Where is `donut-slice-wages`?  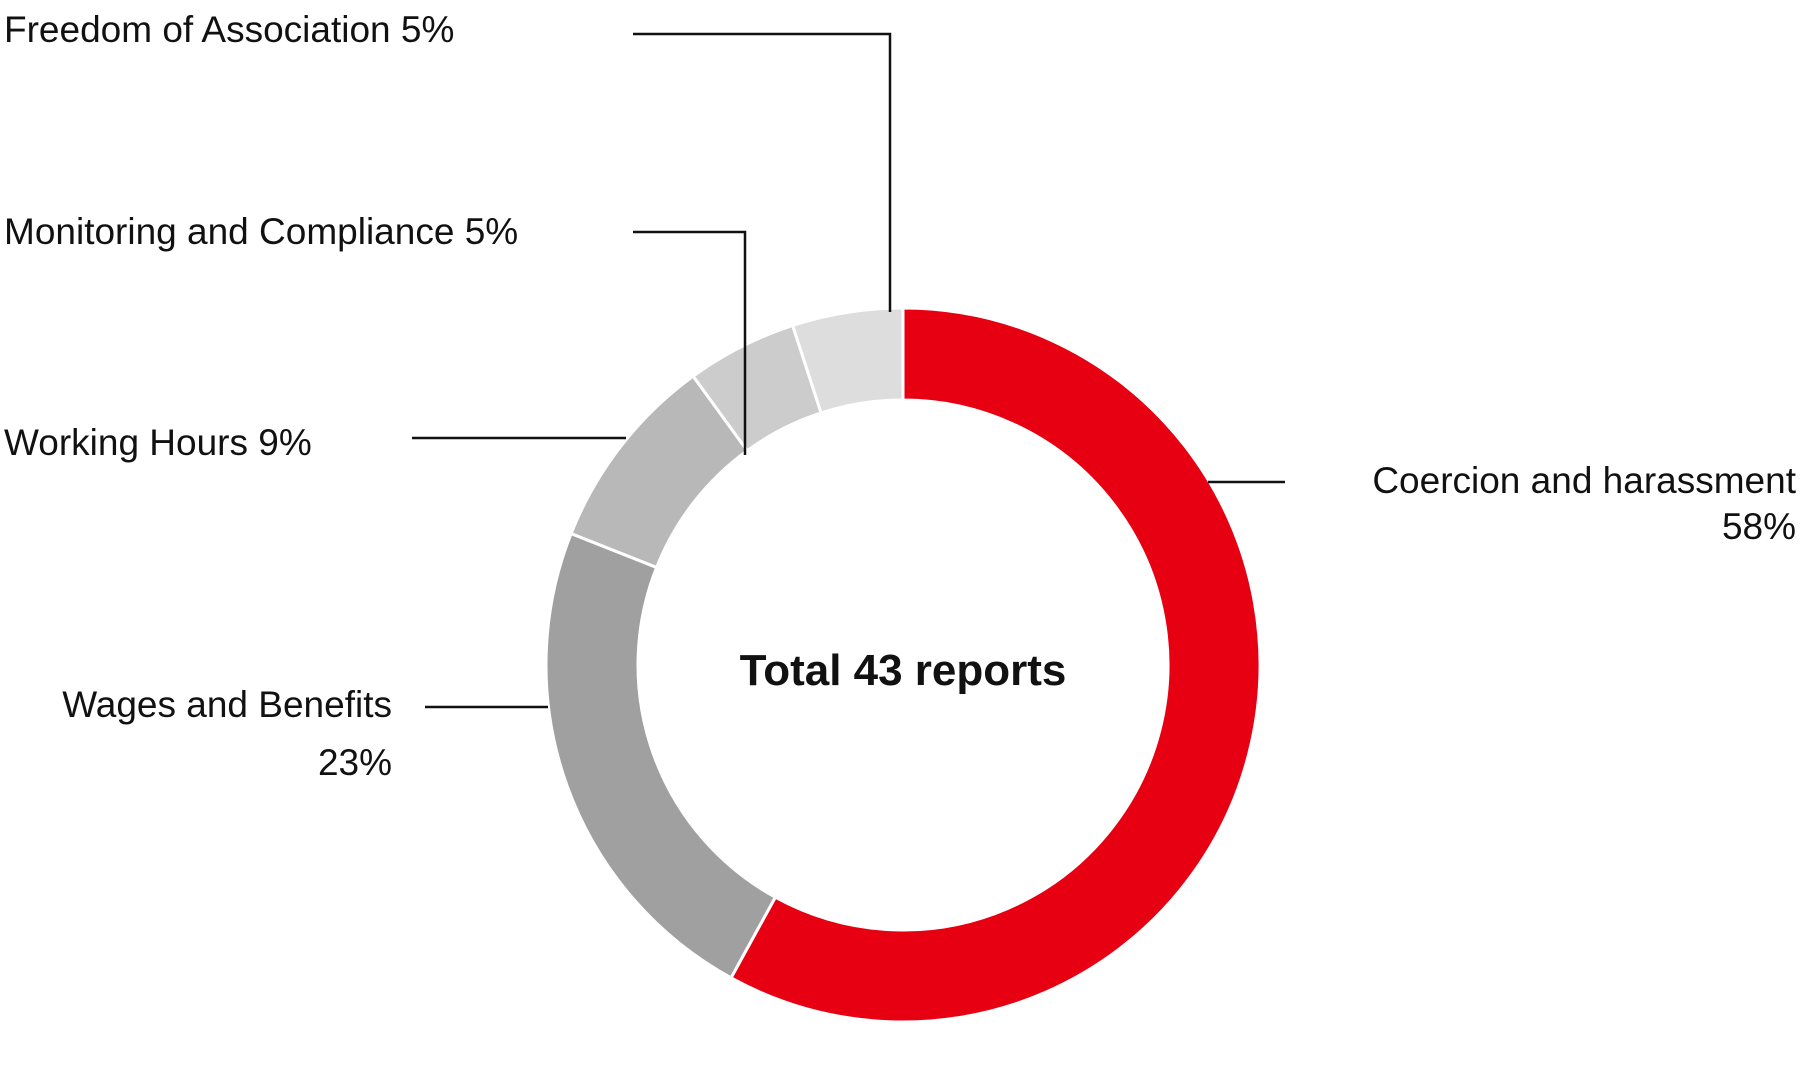 donut-slice-wages is located at coordinates (661, 755).